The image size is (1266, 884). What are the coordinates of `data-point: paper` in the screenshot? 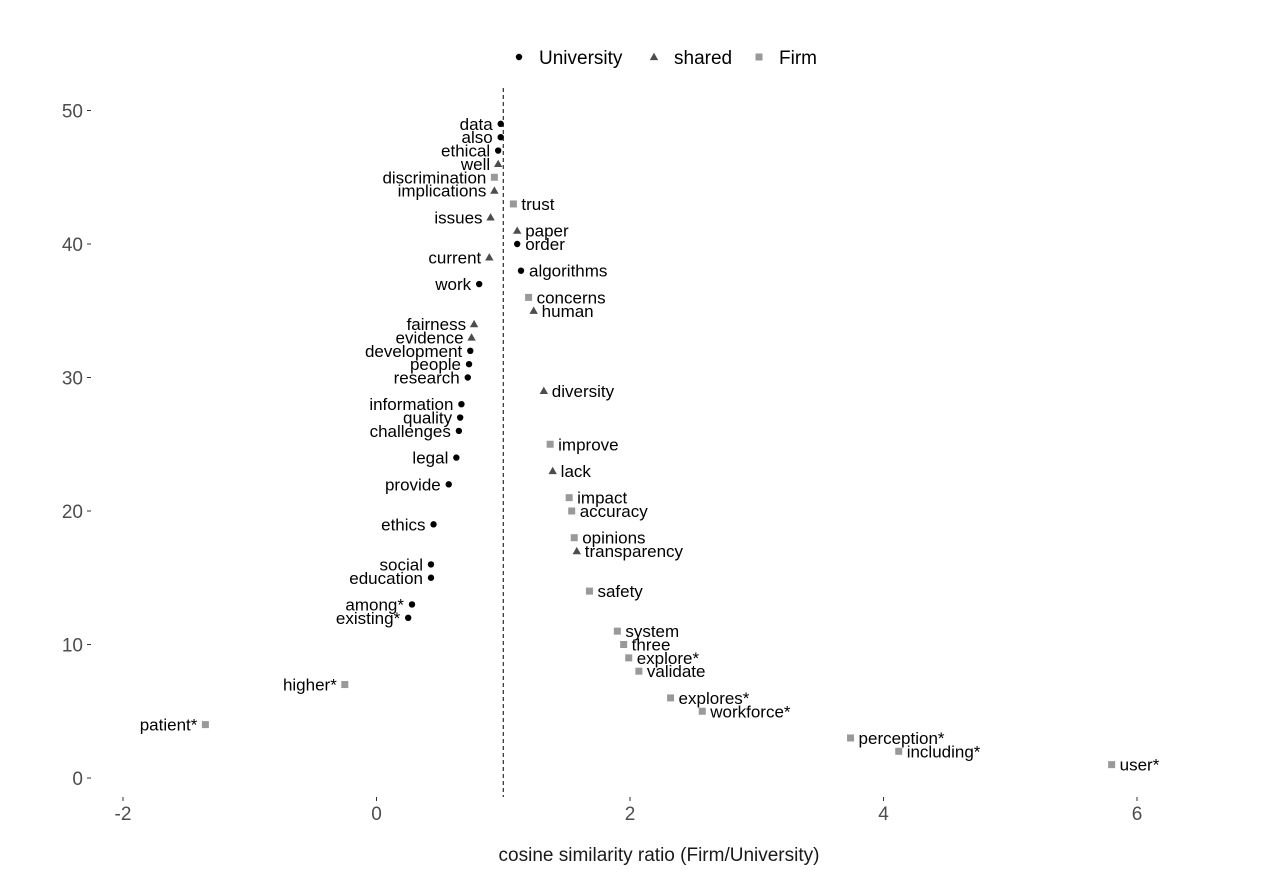 It's located at (540, 231).